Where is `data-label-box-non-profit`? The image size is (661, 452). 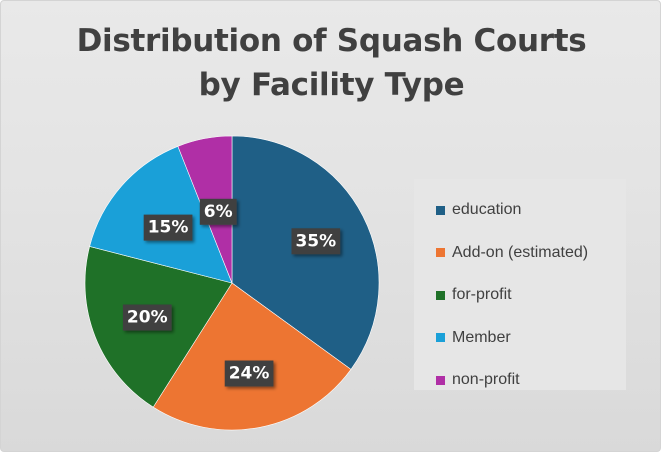
data-label-box-non-profit is located at coordinates (218, 211).